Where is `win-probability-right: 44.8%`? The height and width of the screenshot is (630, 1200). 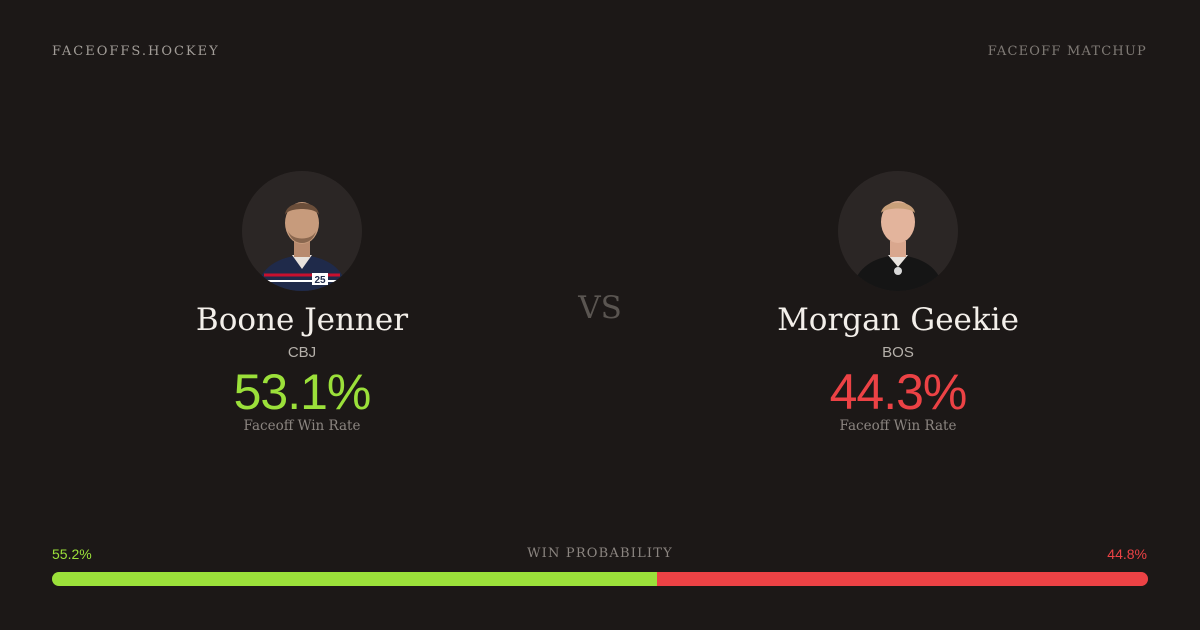
win-probability-right: 44.8% is located at coordinates (1127, 554).